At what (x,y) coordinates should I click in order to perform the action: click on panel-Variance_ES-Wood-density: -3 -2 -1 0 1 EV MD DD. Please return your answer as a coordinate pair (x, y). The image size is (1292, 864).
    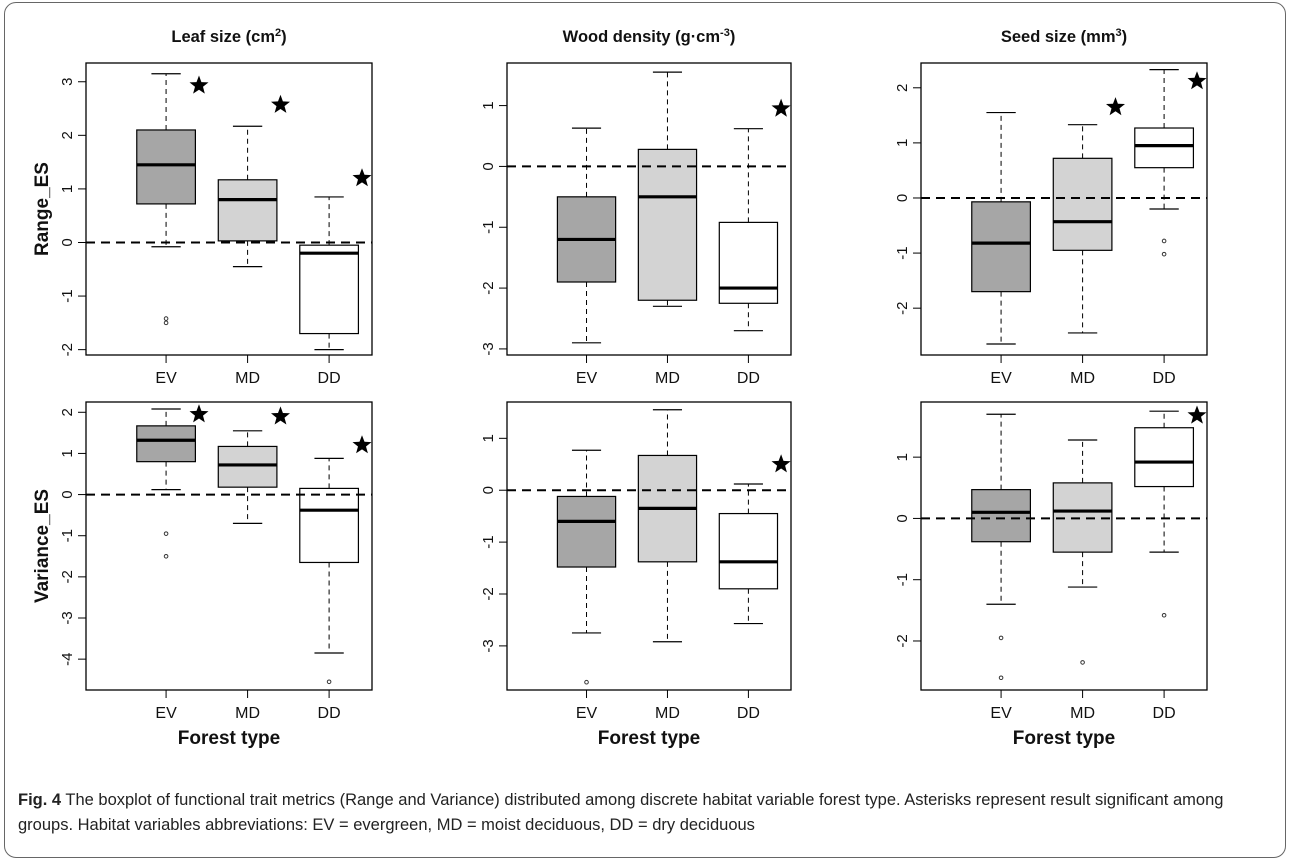
    Looking at the image, I should click on (636, 561).